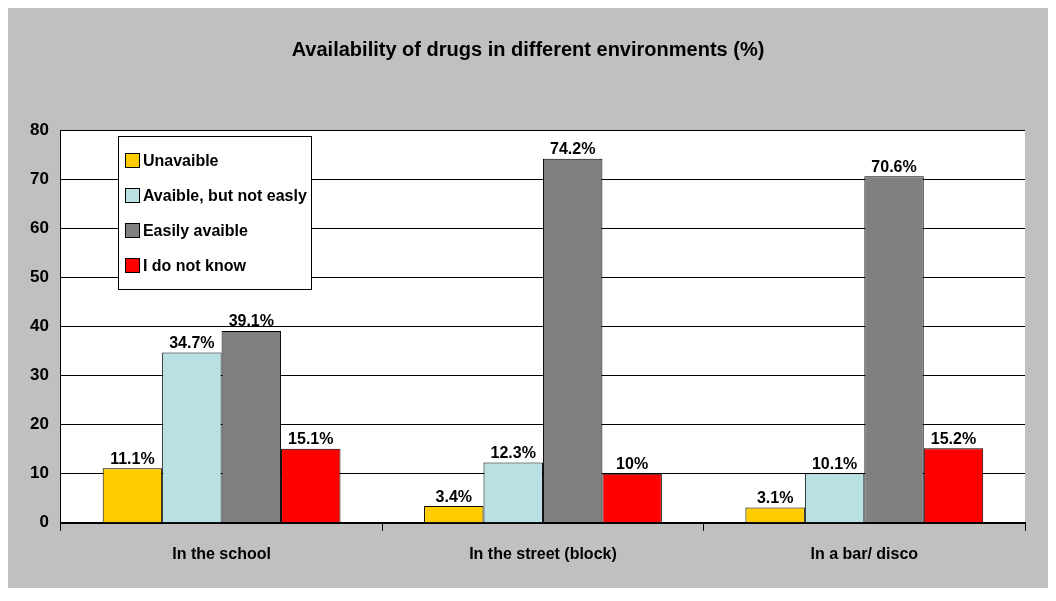 This screenshot has width=1056, height=601. Describe the element at coordinates (39, 228) in the screenshot. I see `y-tick-label: 60` at that location.